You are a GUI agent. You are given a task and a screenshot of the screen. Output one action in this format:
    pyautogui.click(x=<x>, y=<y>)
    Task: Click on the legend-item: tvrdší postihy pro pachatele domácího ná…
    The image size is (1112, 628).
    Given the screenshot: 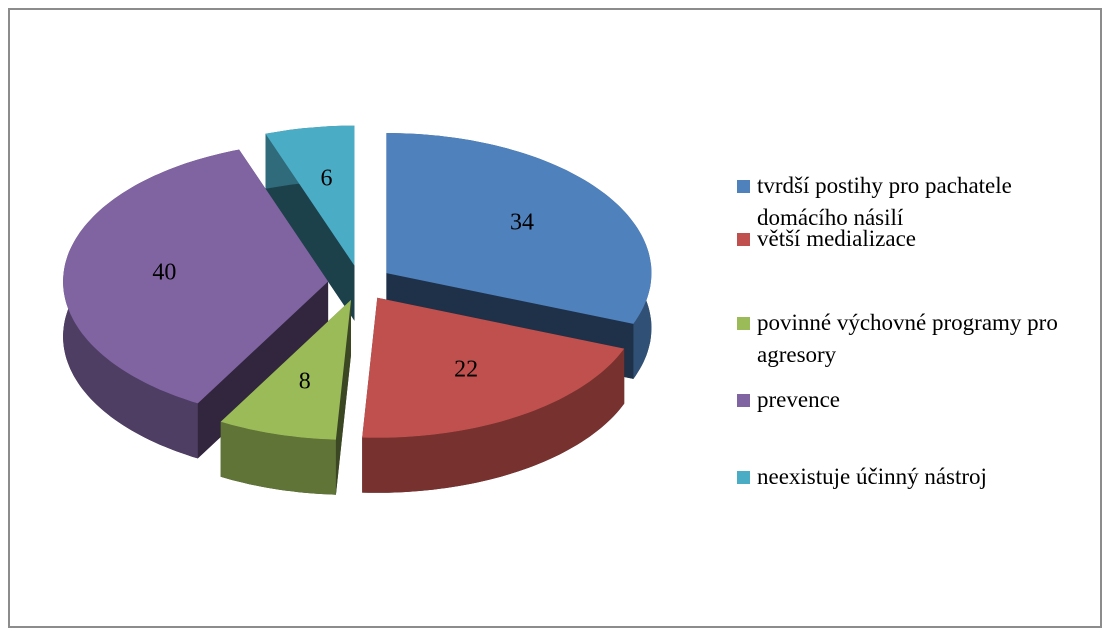 What is the action you would take?
    pyautogui.click(x=912, y=202)
    